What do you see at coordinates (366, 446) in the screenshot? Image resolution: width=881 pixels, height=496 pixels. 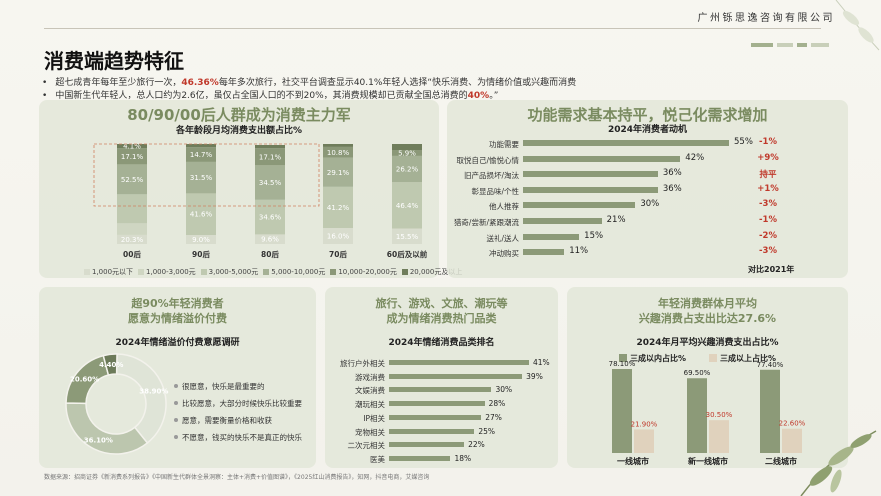 I see `category-label: 二次元相关` at bounding box center [366, 446].